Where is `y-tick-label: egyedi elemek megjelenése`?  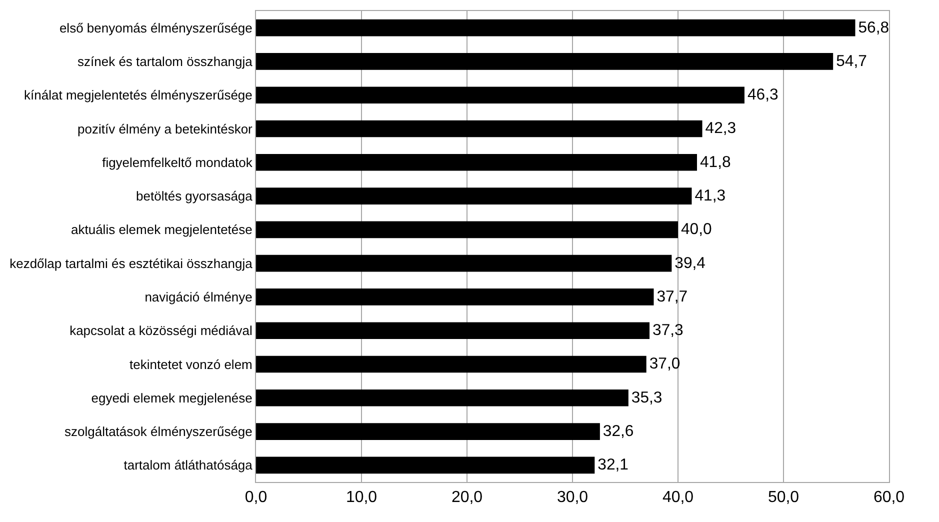 y-tick-label: egyedi elemek megjelenése is located at coordinates (171, 398).